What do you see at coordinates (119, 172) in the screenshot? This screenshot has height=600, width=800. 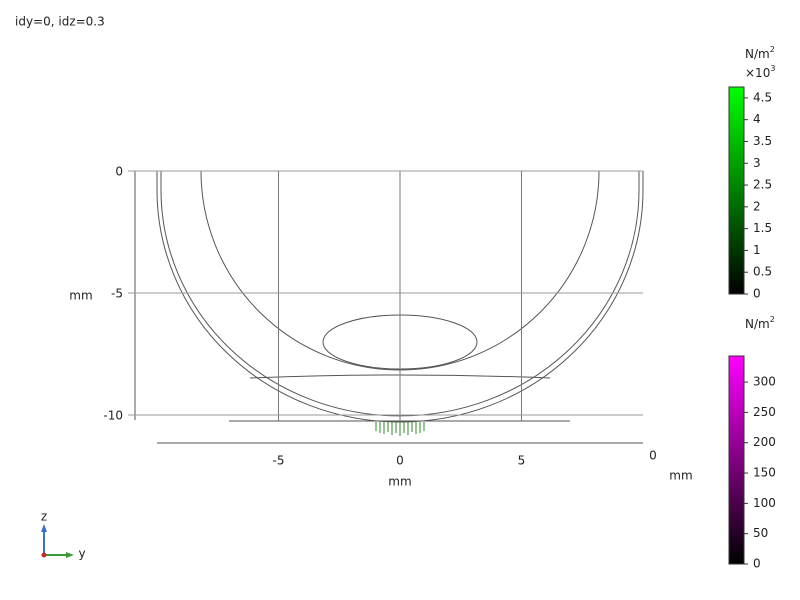 I see `y-tick-label: 0` at bounding box center [119, 172].